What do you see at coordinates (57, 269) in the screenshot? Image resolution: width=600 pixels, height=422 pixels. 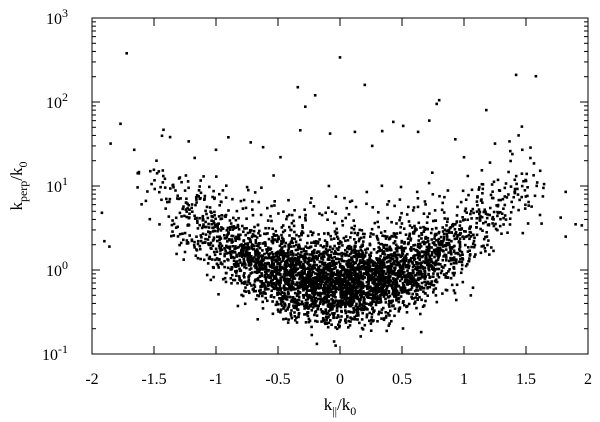 I see `y-tick-label: 100` at bounding box center [57, 269].